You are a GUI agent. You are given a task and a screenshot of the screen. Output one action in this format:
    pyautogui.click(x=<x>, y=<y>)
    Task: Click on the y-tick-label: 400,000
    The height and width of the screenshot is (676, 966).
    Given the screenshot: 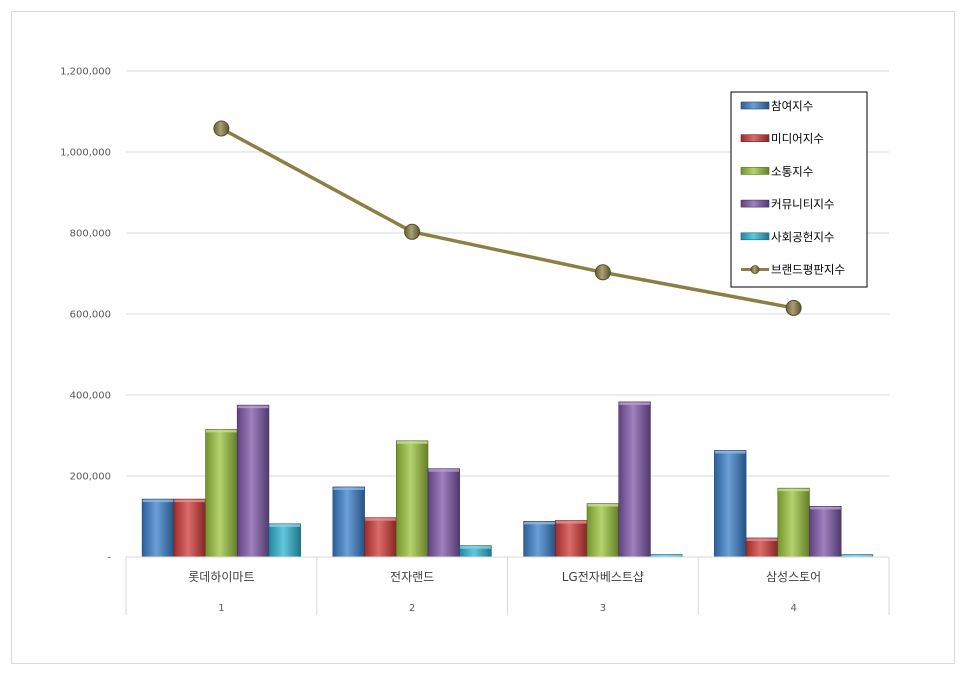 What is the action you would take?
    pyautogui.click(x=90, y=396)
    